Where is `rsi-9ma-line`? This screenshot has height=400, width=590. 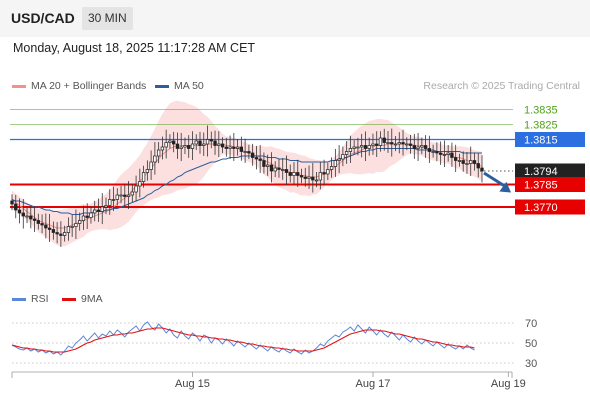
rsi-9ma-line is located at coordinates (243, 340).